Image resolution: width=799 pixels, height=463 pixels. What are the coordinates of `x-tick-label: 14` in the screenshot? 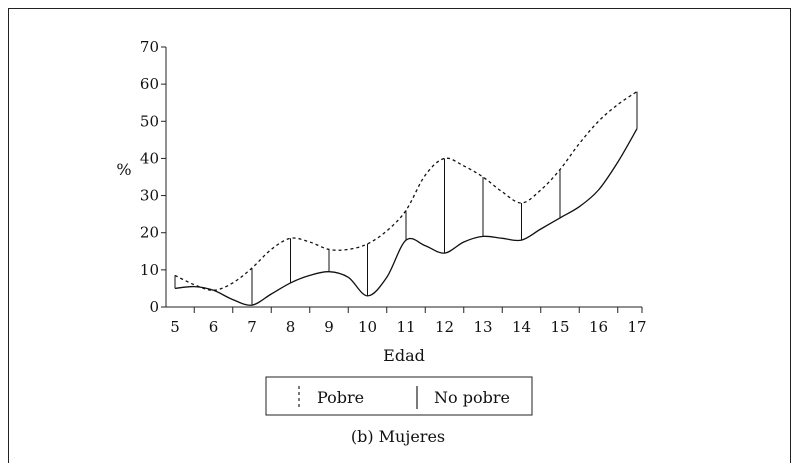 It's located at (521, 327).